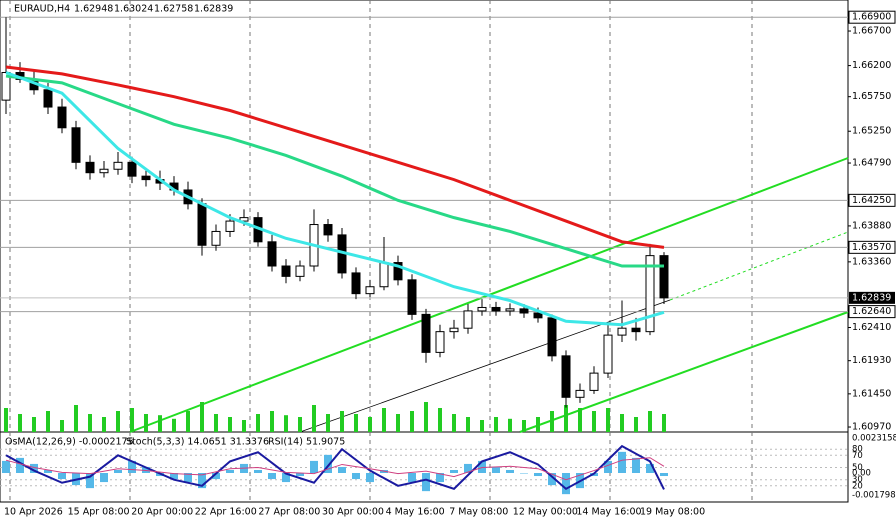  I want to click on current-price-label: 1.62839, so click(871, 297).